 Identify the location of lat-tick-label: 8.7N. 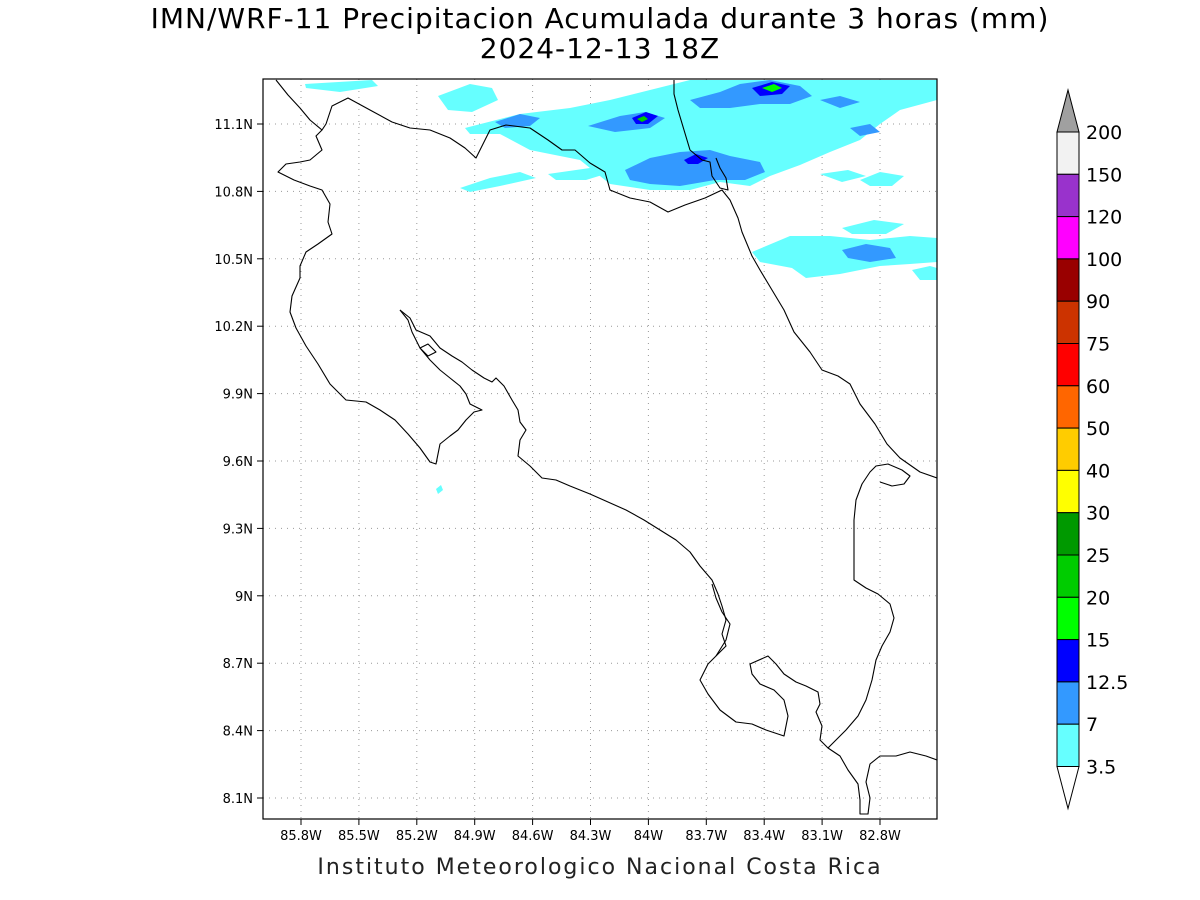
(238, 664).